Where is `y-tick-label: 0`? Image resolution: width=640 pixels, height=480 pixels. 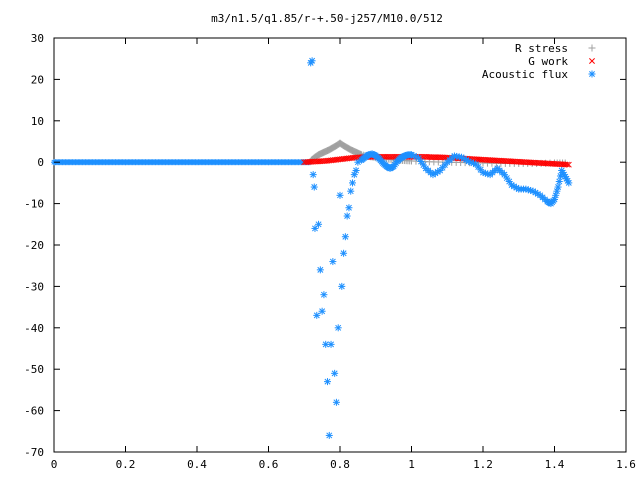 y-tick-label: 0 is located at coordinates (40, 162).